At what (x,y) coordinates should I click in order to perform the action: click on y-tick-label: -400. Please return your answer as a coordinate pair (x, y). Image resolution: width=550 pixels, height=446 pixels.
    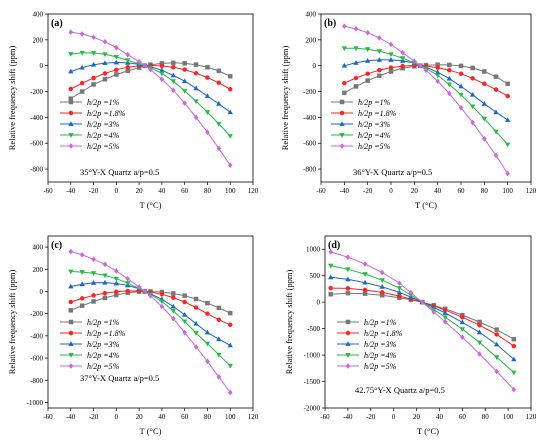
    Looking at the image, I should click on (309, 118).